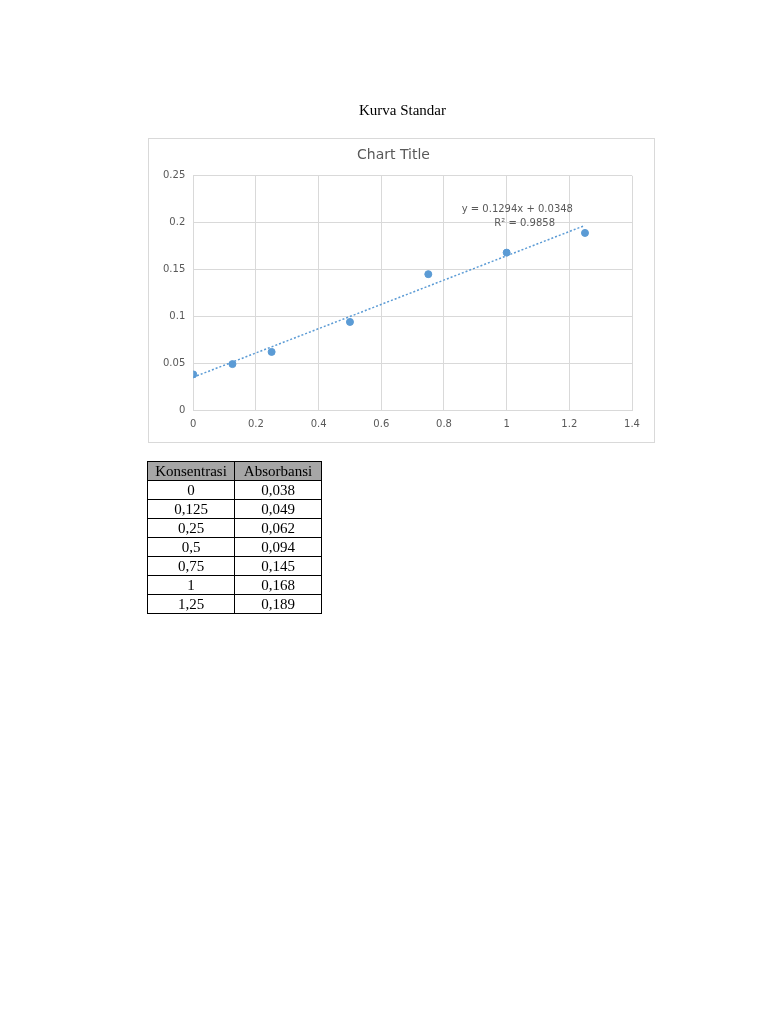 The width and height of the screenshot is (768, 1024). What do you see at coordinates (191, 528) in the screenshot?
I see `text: 0,25` at bounding box center [191, 528].